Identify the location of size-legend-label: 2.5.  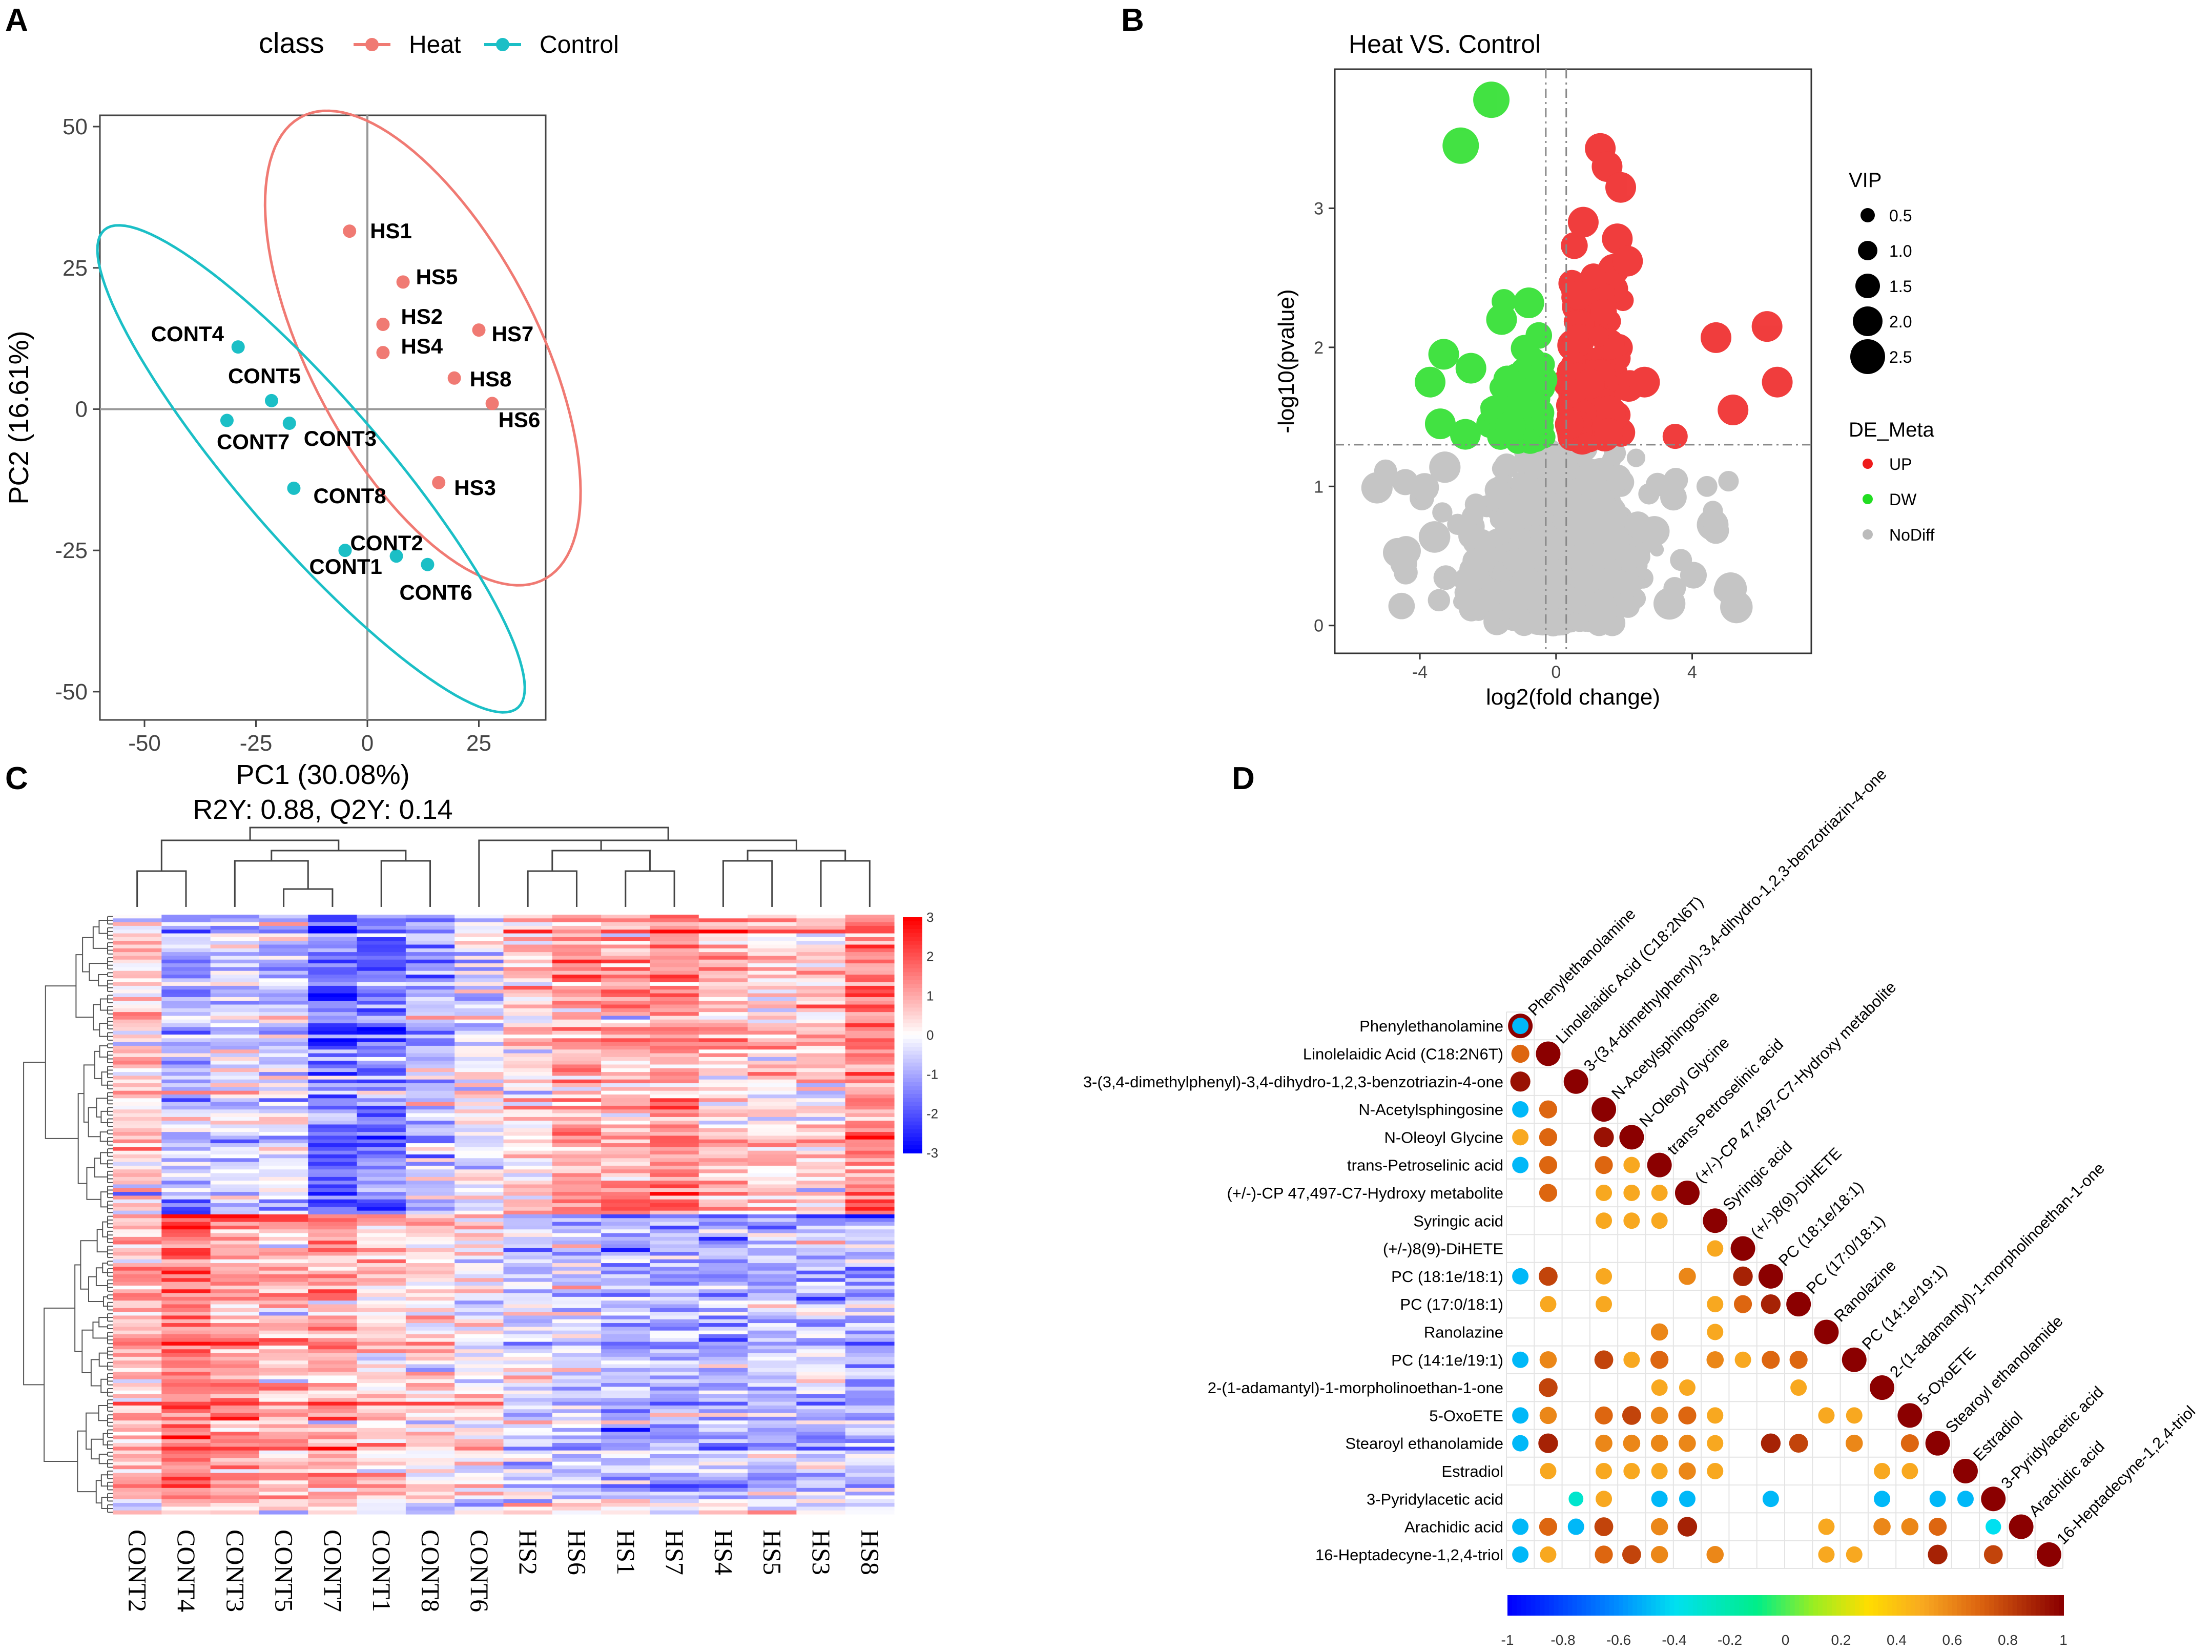
(1900, 357).